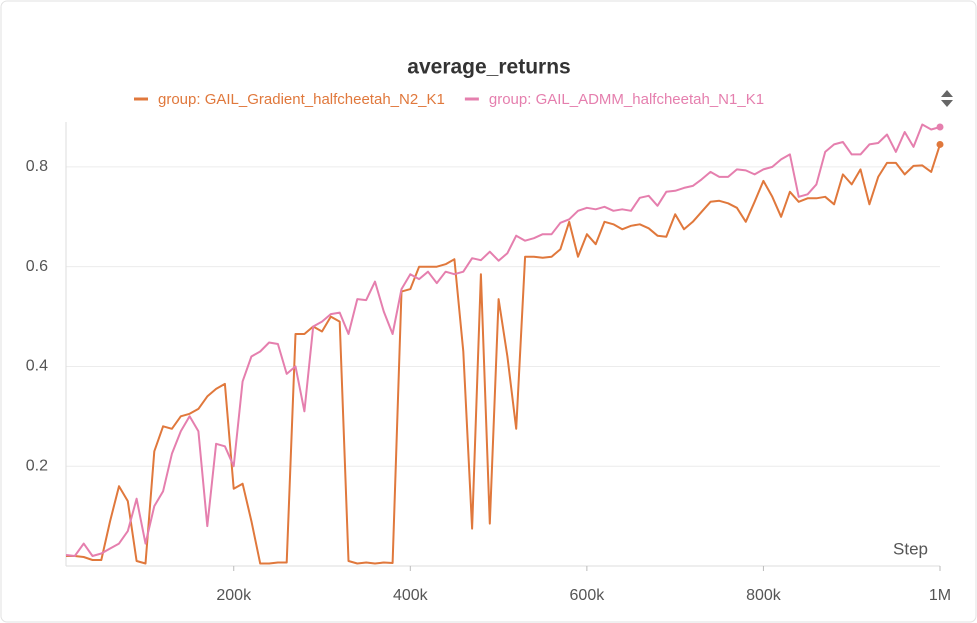 The width and height of the screenshot is (977, 623). What do you see at coordinates (910, 548) in the screenshot?
I see `x-axis-label: Step` at bounding box center [910, 548].